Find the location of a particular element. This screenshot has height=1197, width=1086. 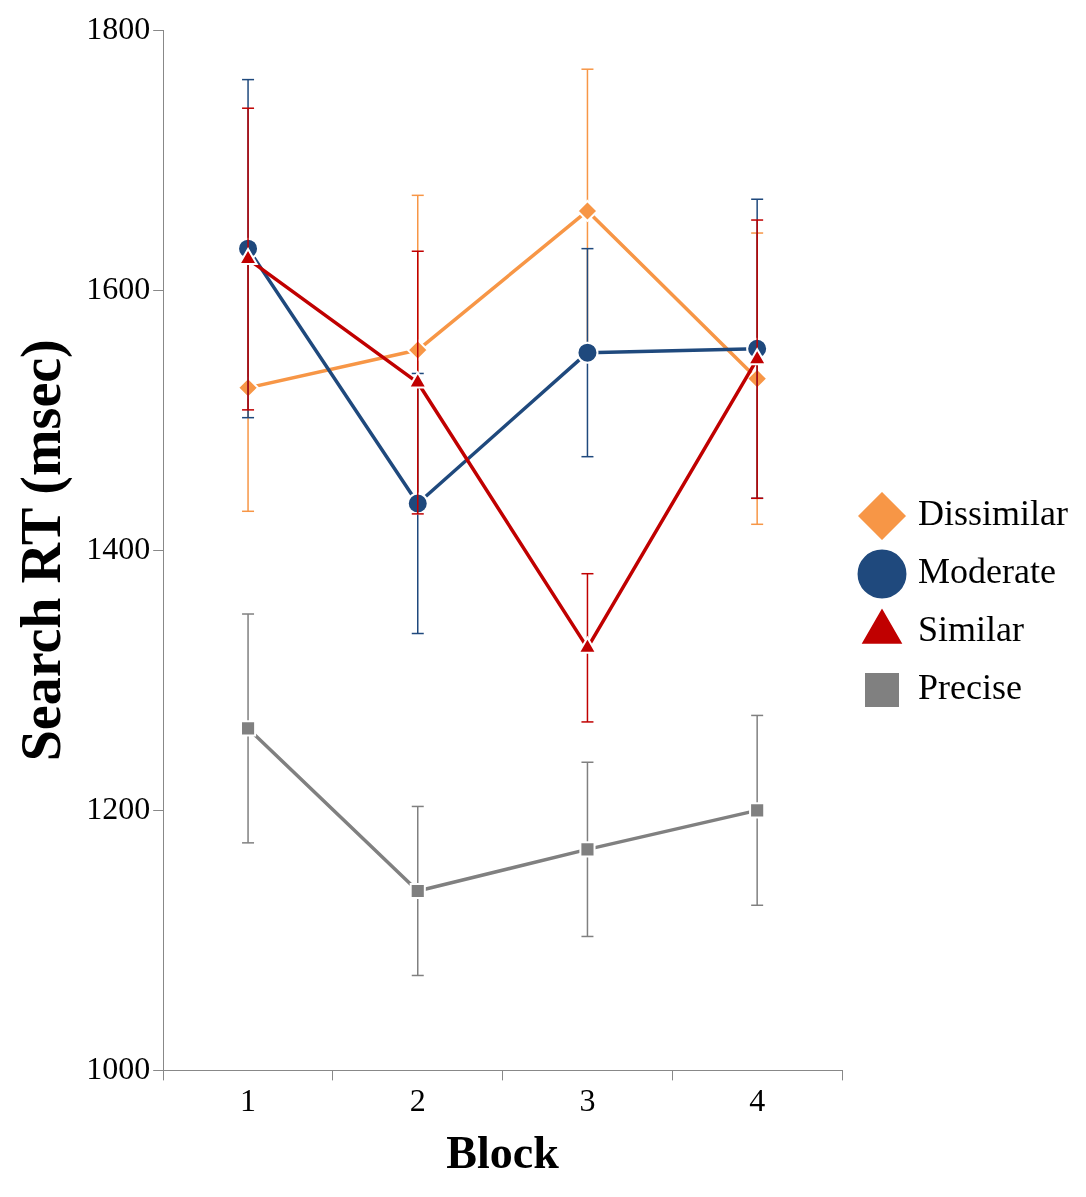

y-tick-label: 1000 is located at coordinates (118, 1067).